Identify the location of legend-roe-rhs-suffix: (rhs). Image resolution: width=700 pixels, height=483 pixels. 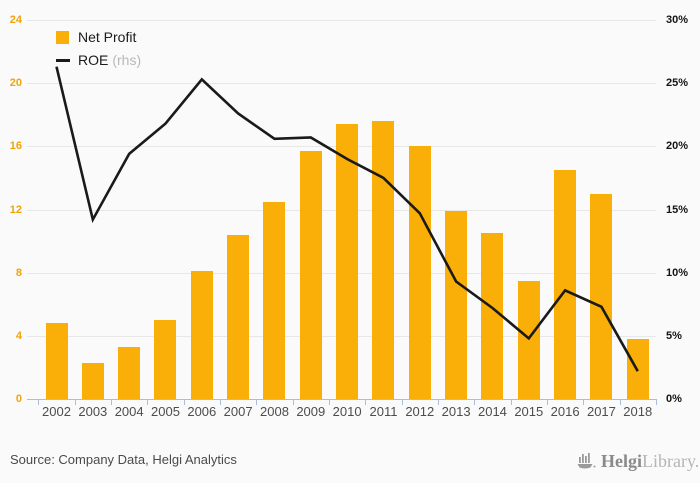
(127, 60).